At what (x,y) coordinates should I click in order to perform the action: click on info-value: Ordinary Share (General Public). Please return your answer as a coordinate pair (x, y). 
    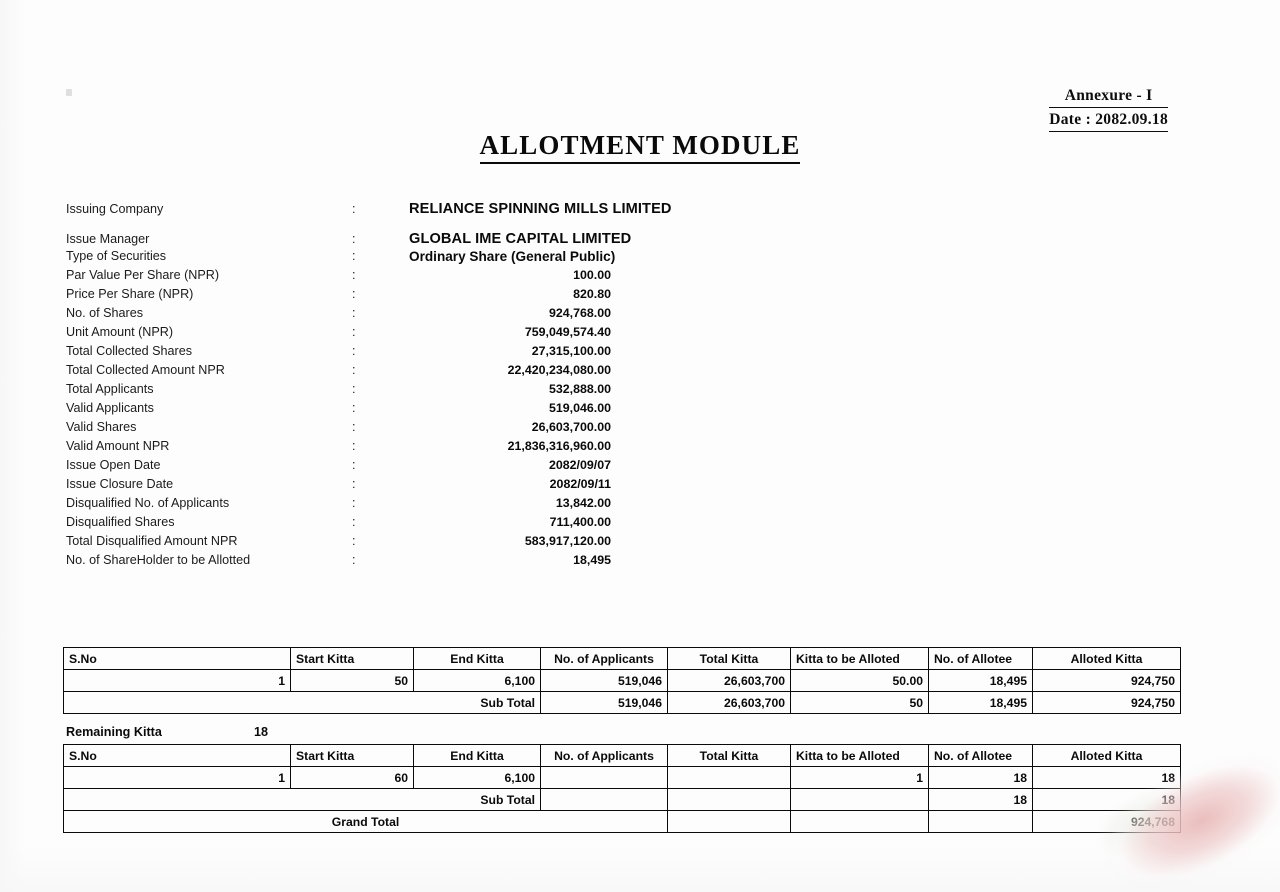
    Looking at the image, I should click on (512, 256).